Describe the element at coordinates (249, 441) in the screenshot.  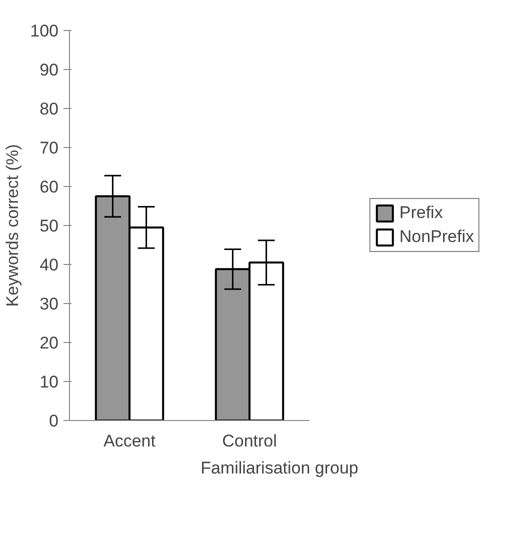
I see `x-tick-label: Control` at that location.